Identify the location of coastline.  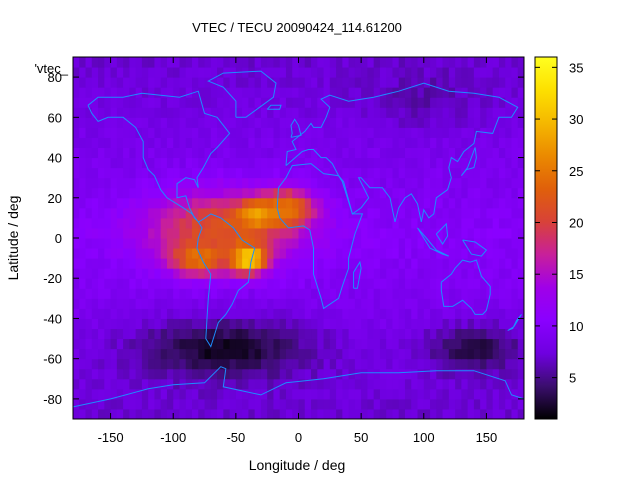
(514, 322).